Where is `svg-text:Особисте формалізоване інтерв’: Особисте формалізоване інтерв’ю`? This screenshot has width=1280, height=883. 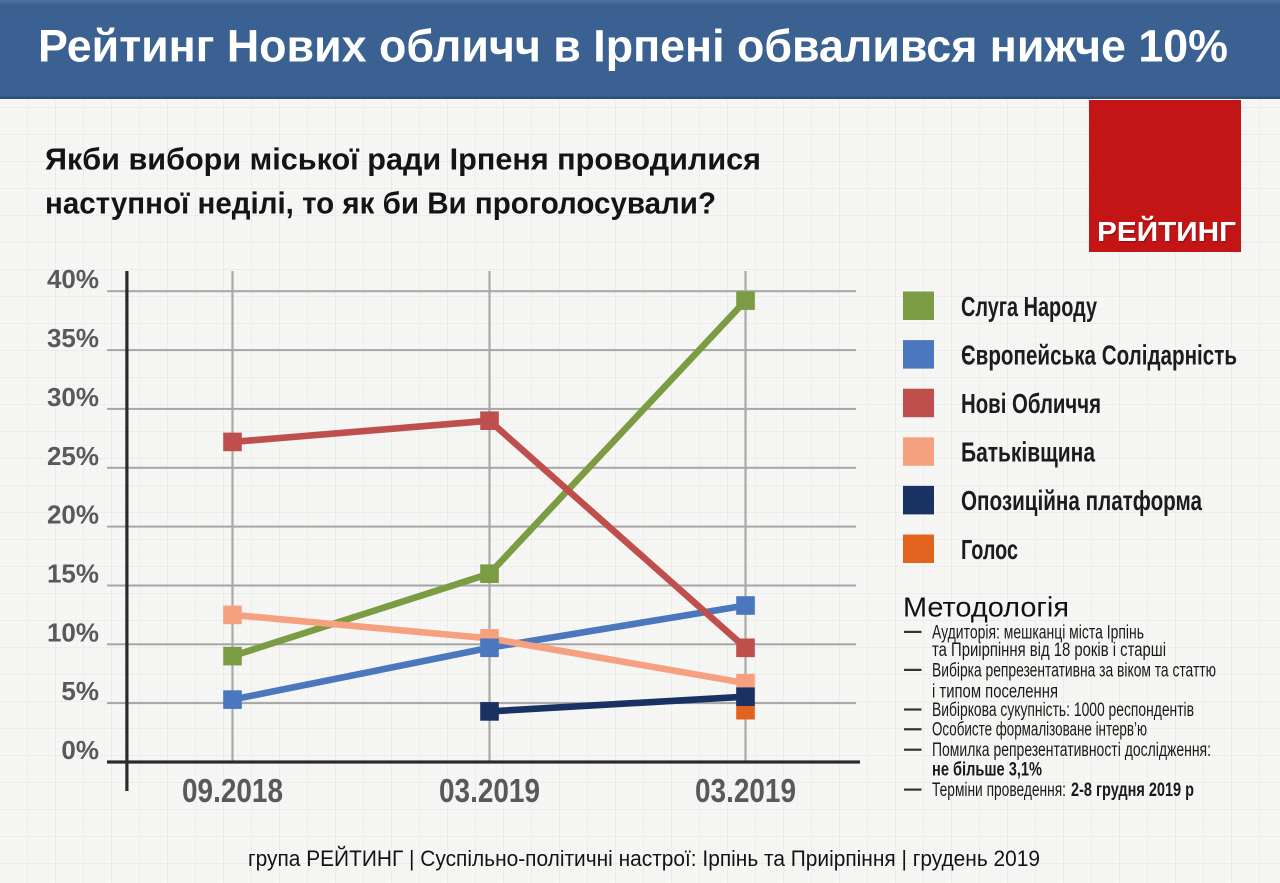 svg-text:Особисте формалізоване інтерв’: Особисте формалізоване інтерв’ю is located at coordinates (1039, 730).